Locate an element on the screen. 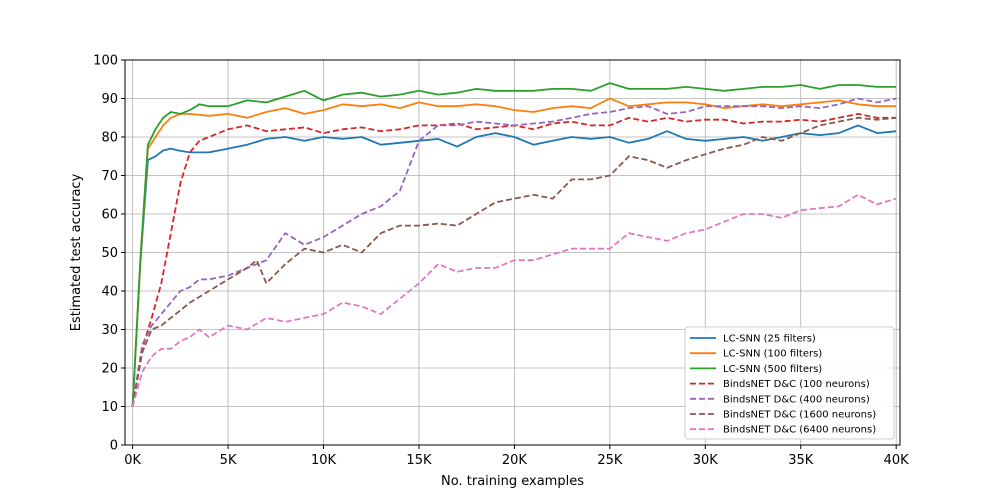 The height and width of the screenshot is (500, 1000). x-tick-label: 25K is located at coordinates (610, 460).